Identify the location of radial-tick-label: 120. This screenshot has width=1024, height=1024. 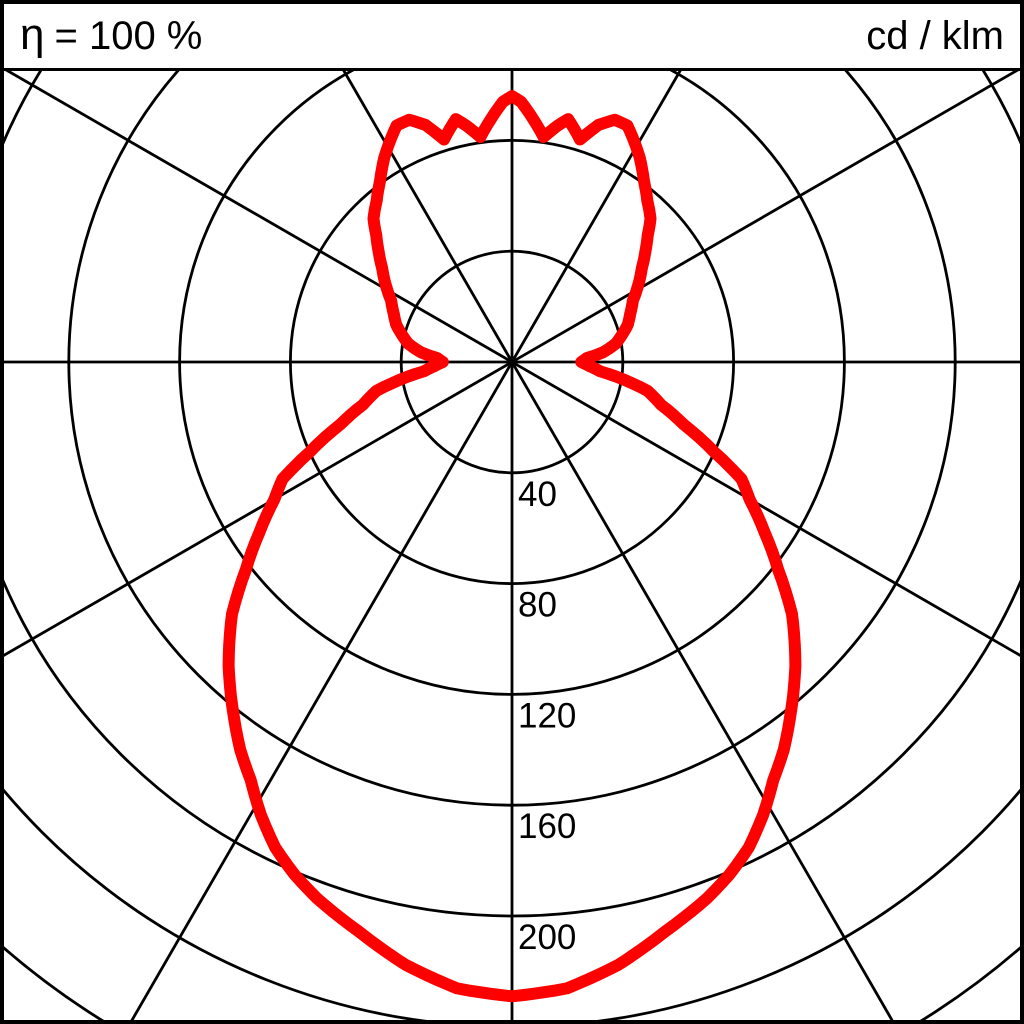
(547, 715).